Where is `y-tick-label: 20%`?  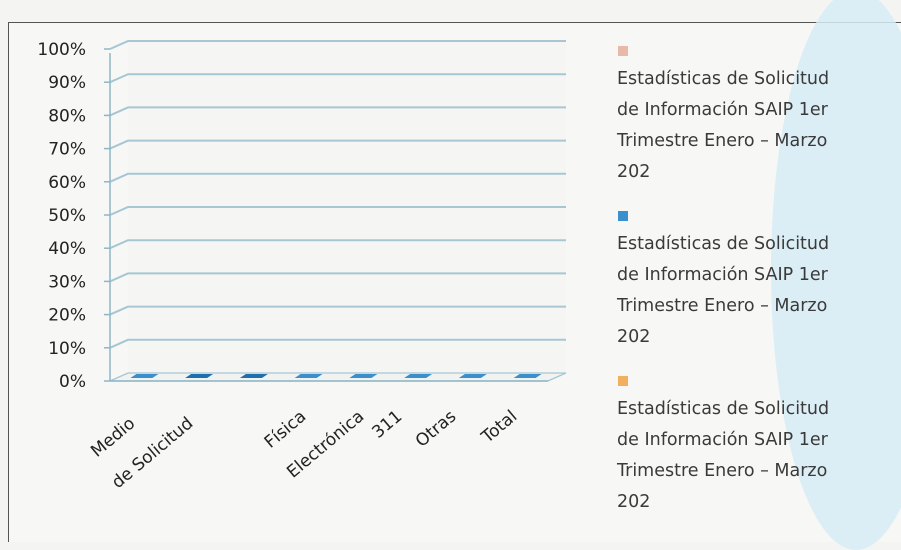 y-tick-label: 20% is located at coordinates (67, 316).